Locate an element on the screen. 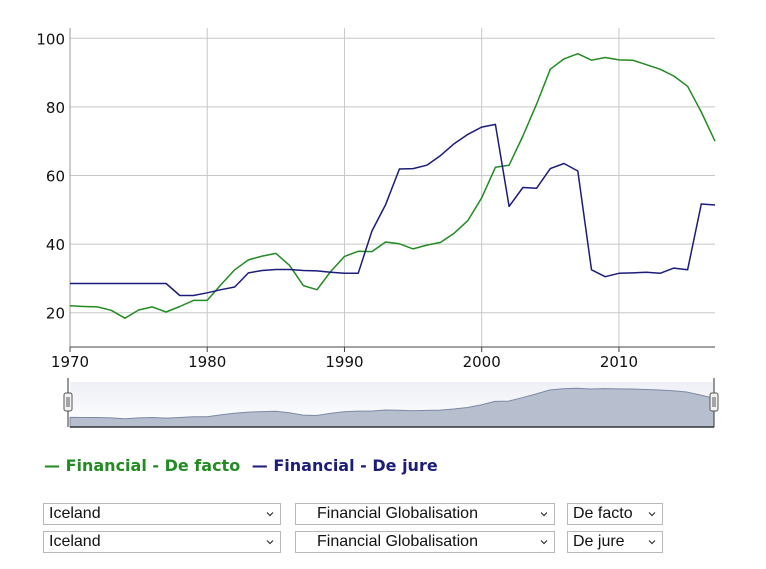  x-tick-label: 1970 is located at coordinates (70, 362).